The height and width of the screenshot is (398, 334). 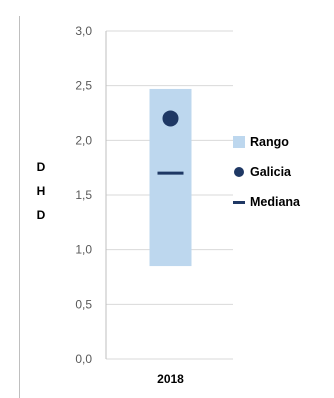 I want to click on chart-marks, so click(x=170, y=177).